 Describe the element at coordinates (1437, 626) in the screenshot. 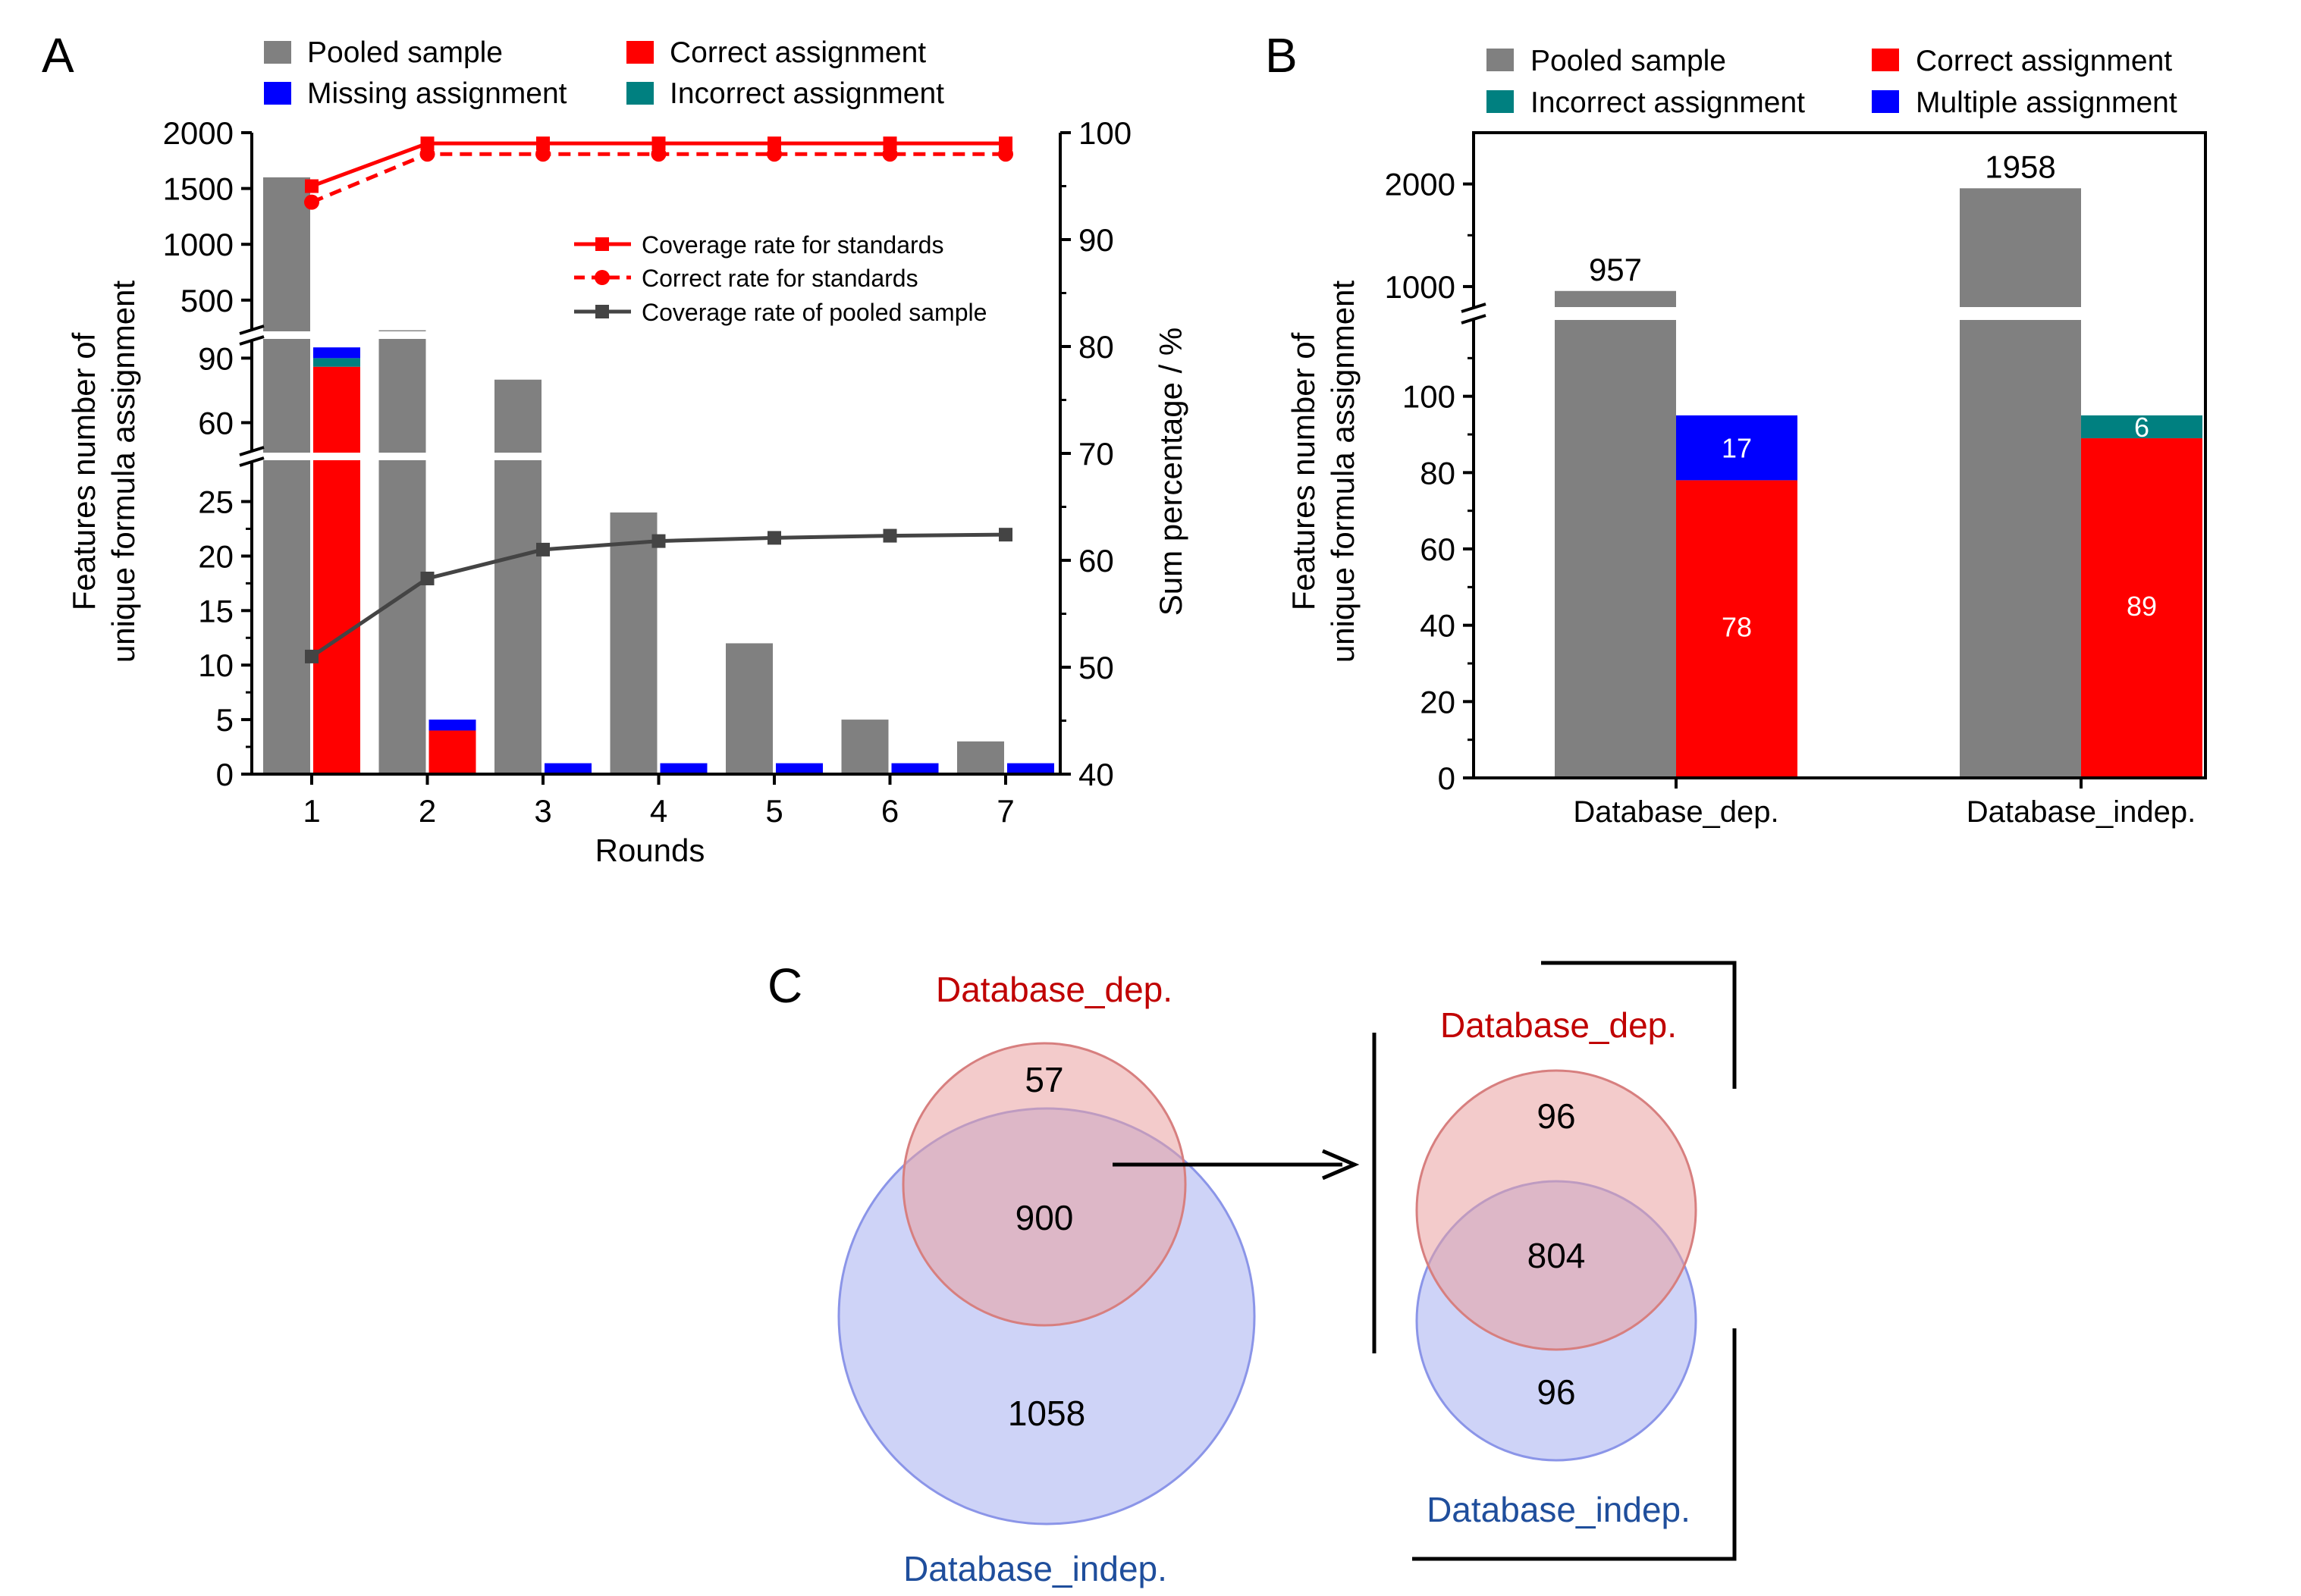

I see `y-tick-label-40: 40` at that location.